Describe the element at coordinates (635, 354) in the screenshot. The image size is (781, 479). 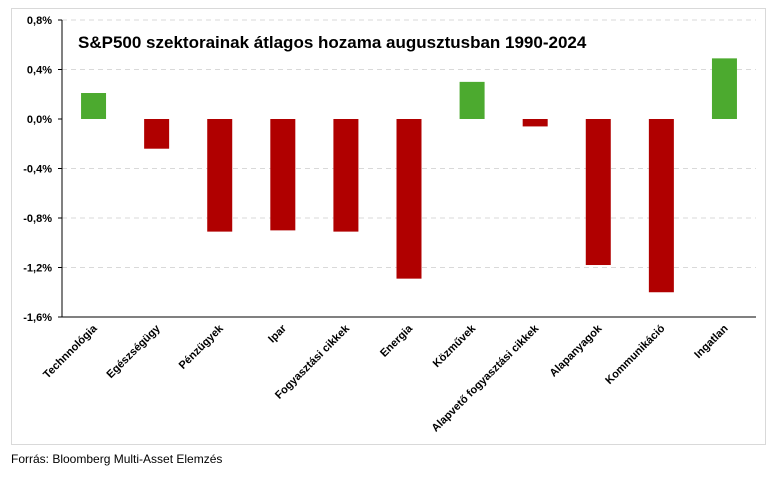
I see `x-tick-label: Kommunikáció` at that location.